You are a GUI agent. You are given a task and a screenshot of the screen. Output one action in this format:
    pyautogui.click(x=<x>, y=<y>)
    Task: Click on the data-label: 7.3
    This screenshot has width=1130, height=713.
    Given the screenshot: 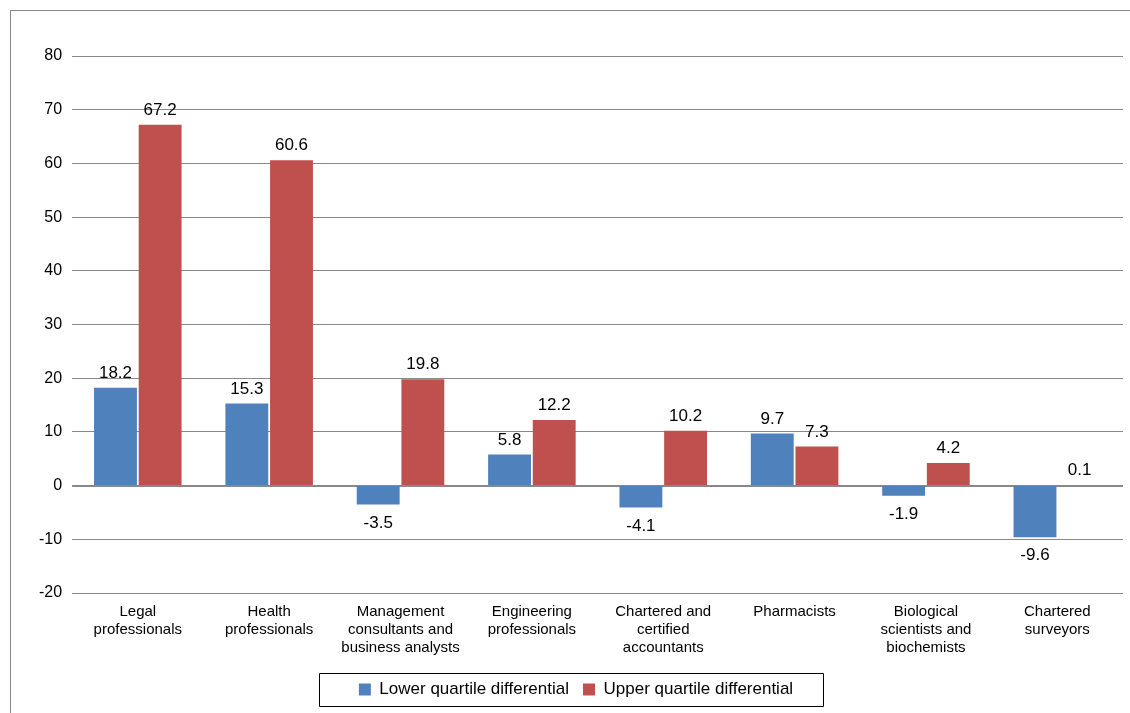 What is the action you would take?
    pyautogui.click(x=817, y=431)
    